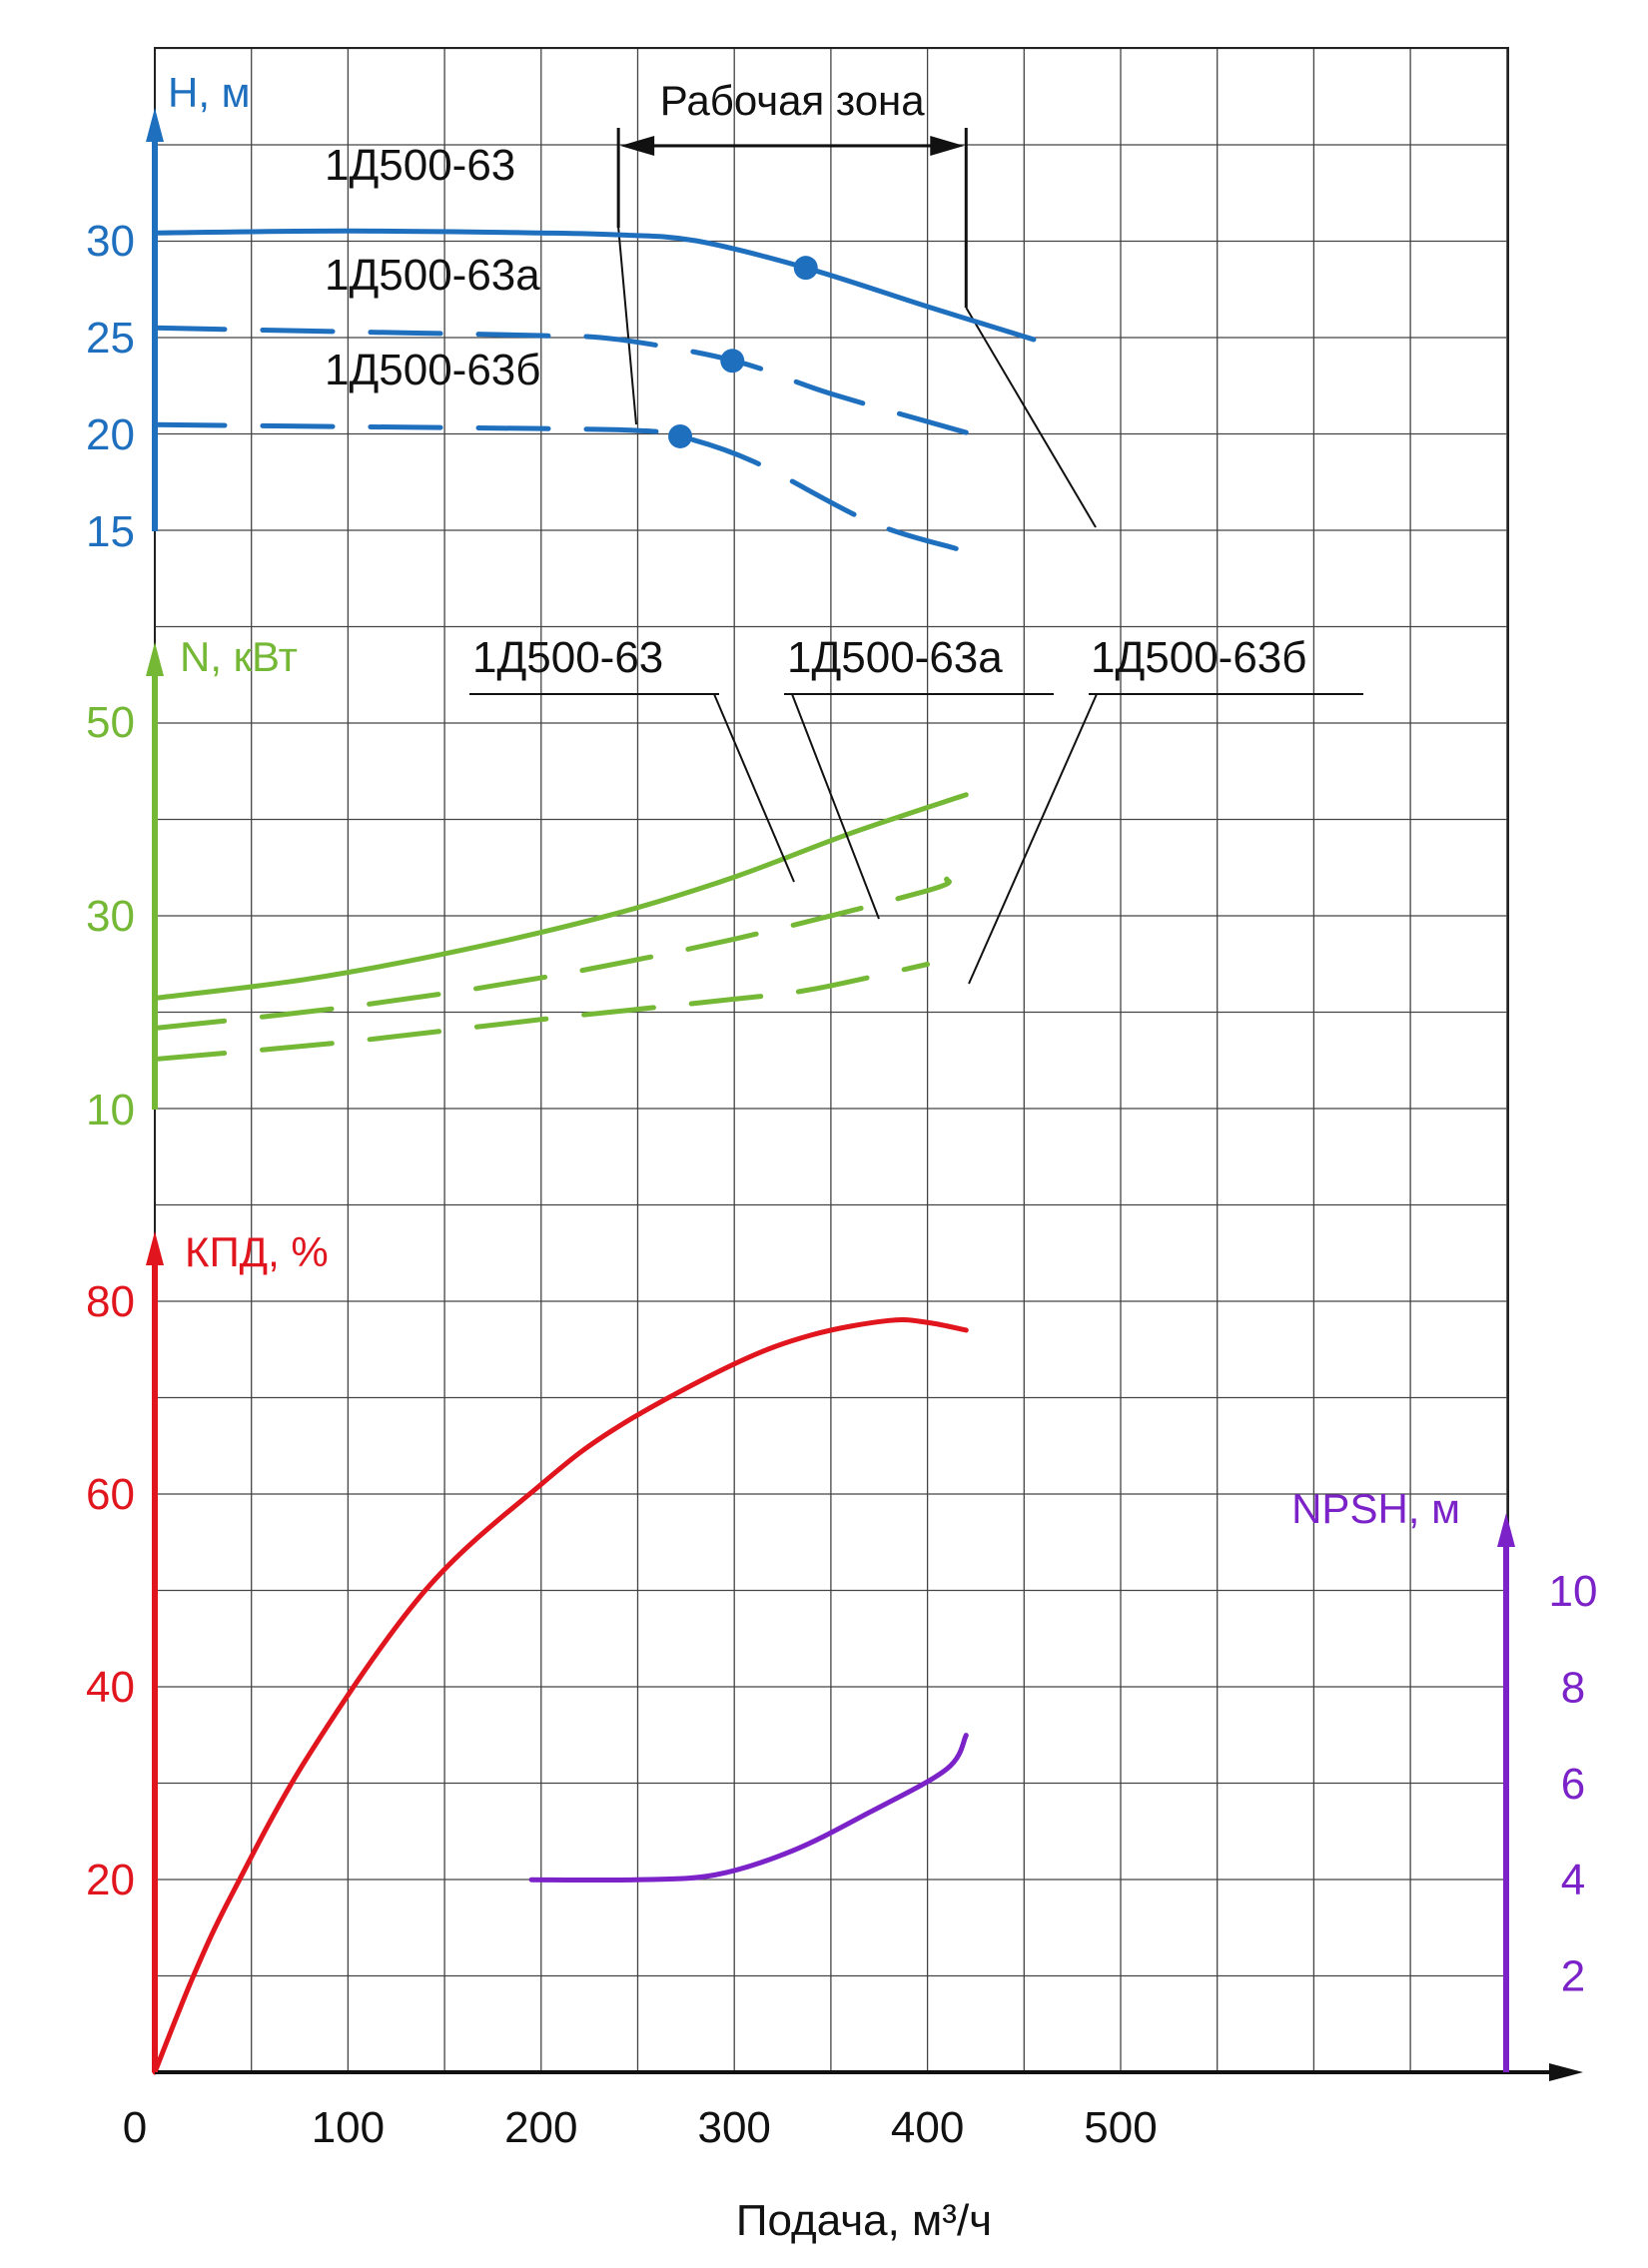 Image resolution: width=1648 pixels, height=2268 pixels. I want to click on work-zone-label: Рабочая зона, so click(792, 101).